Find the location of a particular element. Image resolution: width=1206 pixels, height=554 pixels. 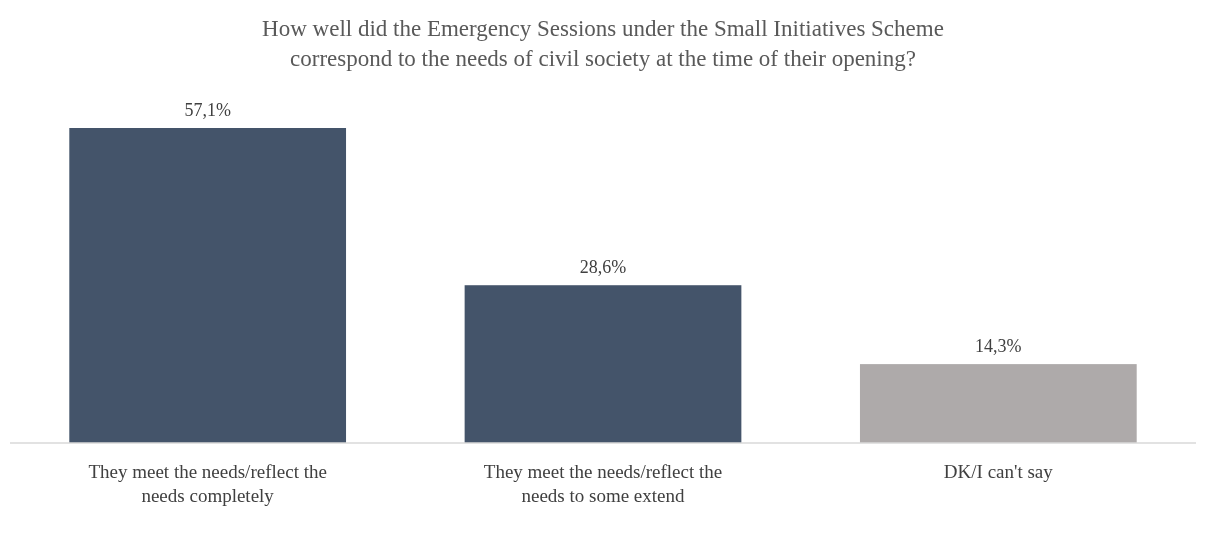

data-label: 28,6% is located at coordinates (603, 267).